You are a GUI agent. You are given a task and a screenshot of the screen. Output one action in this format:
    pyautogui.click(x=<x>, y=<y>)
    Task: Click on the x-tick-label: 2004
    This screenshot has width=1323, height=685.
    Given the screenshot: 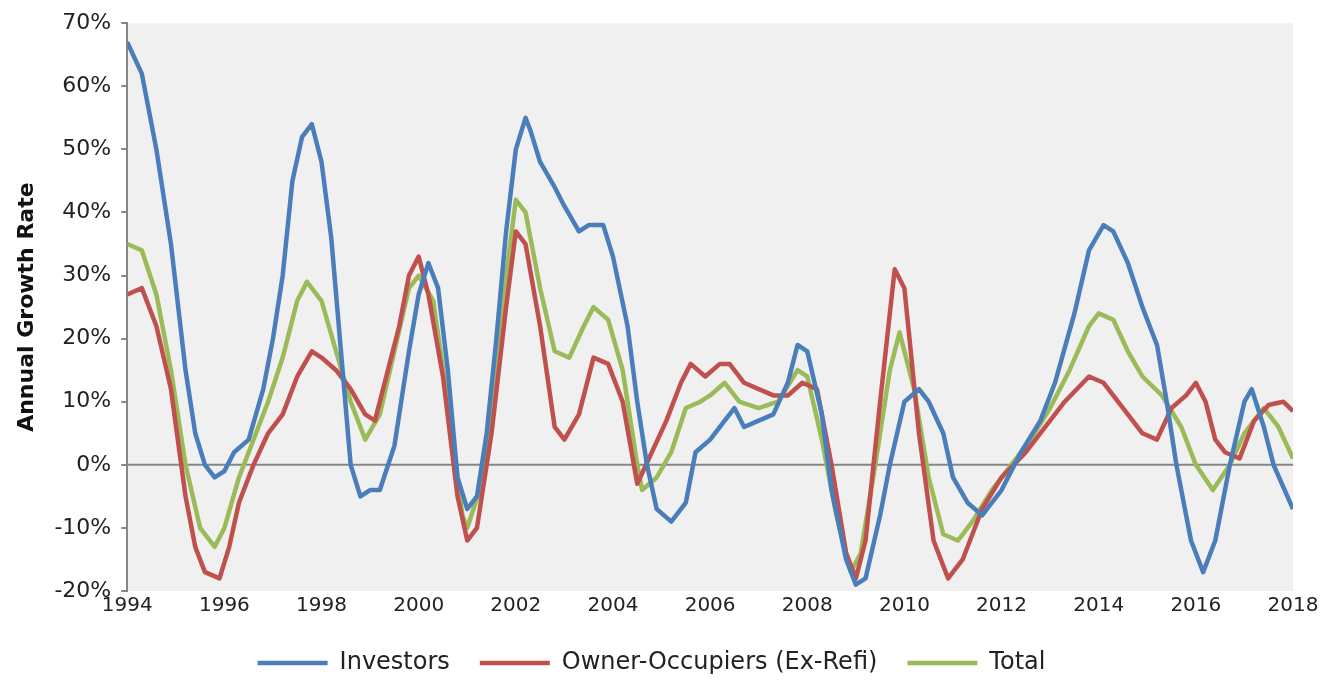 What is the action you would take?
    pyautogui.click(x=613, y=604)
    